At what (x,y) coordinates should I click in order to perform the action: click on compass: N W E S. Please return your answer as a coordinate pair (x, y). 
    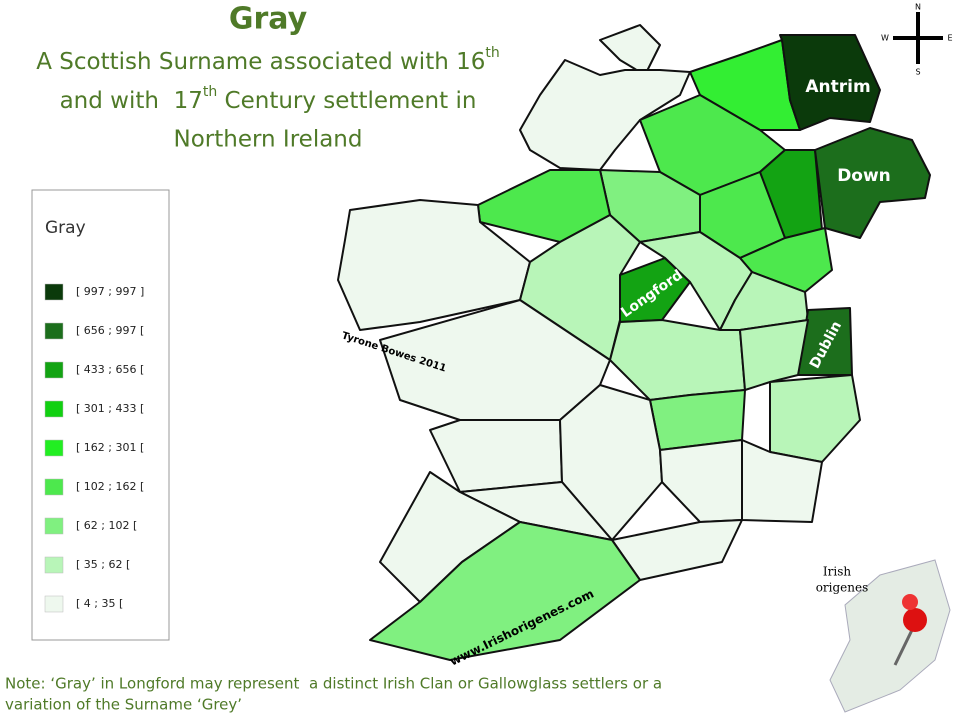
    Looking at the image, I should click on (916, 40).